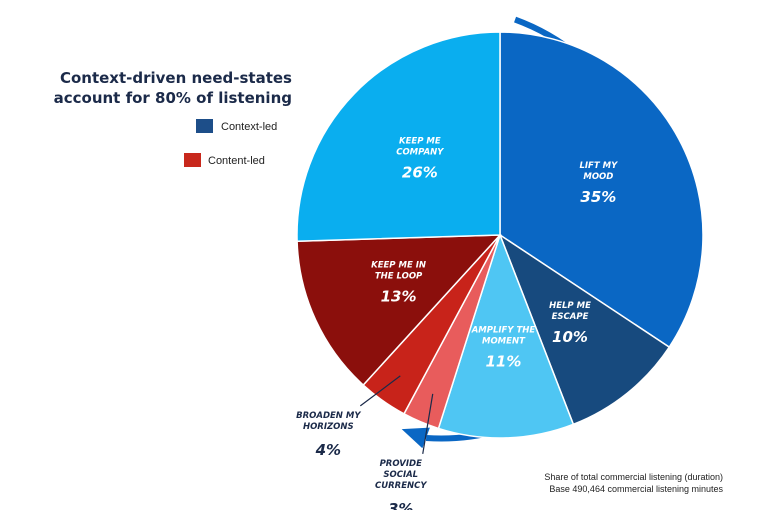 The height and width of the screenshot is (510, 781). Describe the element at coordinates (570, 306) in the screenshot. I see `slice-label-help-me-escape-0: HELP ME` at that location.